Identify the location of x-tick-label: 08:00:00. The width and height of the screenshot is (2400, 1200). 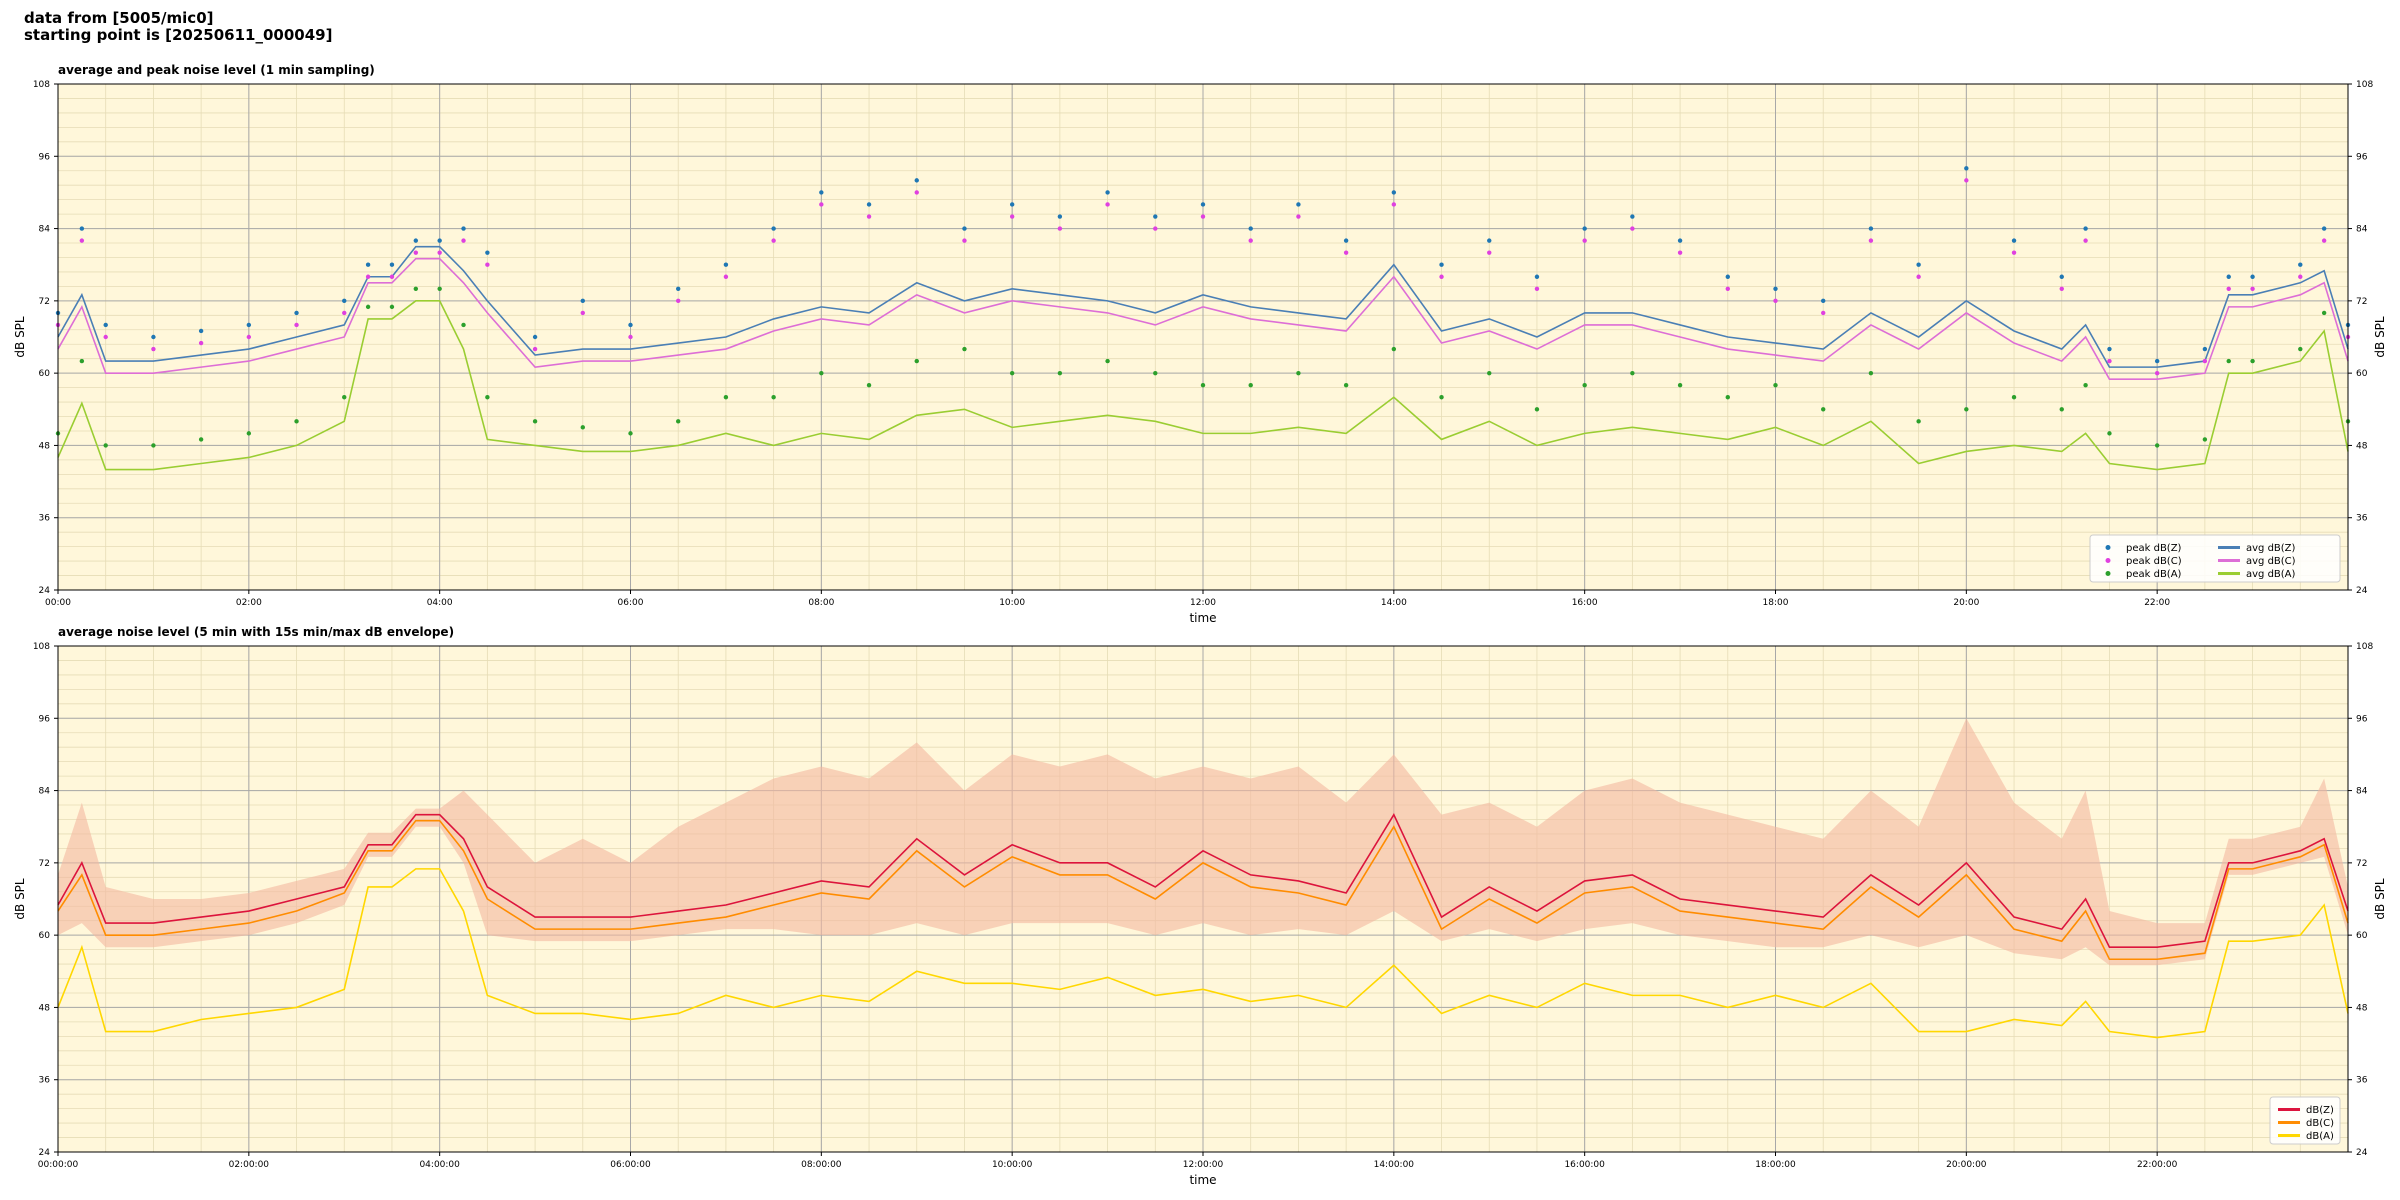
(821, 1165).